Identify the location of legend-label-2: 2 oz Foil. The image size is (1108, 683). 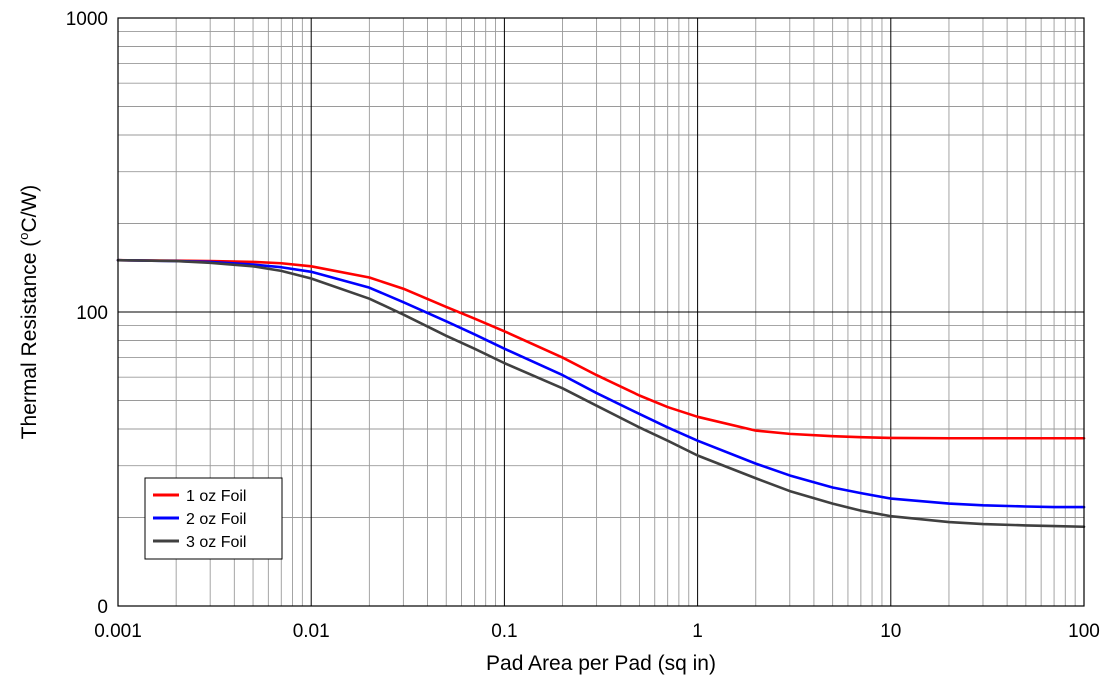
(216, 519).